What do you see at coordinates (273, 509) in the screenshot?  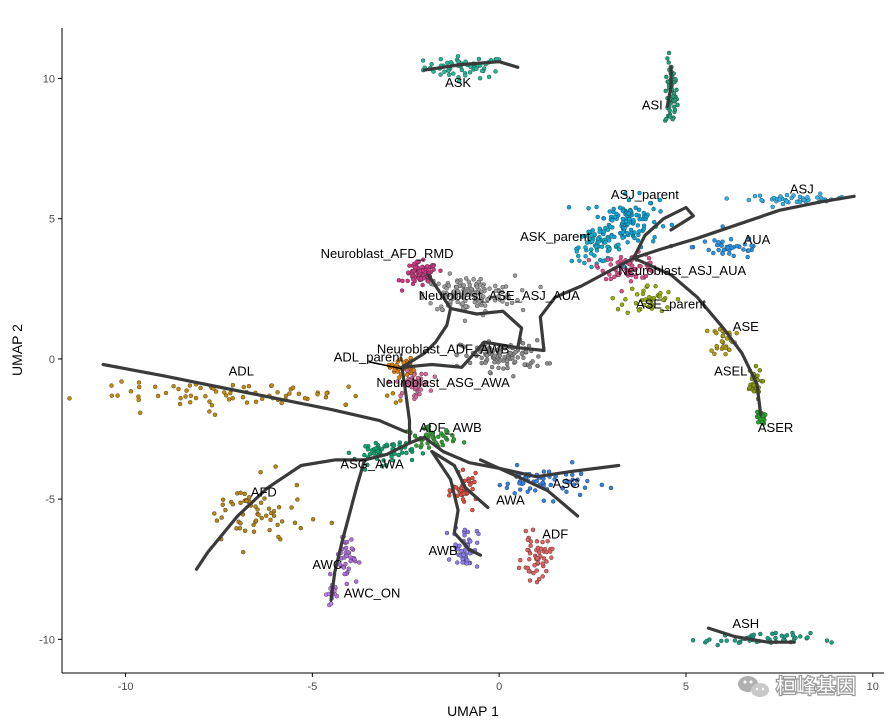 I see `cluster-points-afd` at bounding box center [273, 509].